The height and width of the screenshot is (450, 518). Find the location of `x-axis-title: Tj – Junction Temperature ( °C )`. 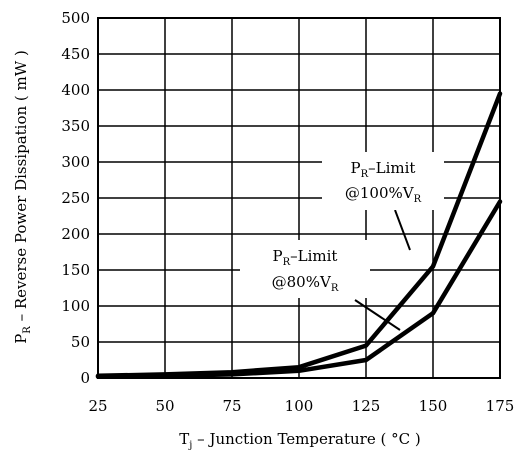

x-axis-title: Tj – Junction Temperature ( °C ) is located at coordinates (299, 440).